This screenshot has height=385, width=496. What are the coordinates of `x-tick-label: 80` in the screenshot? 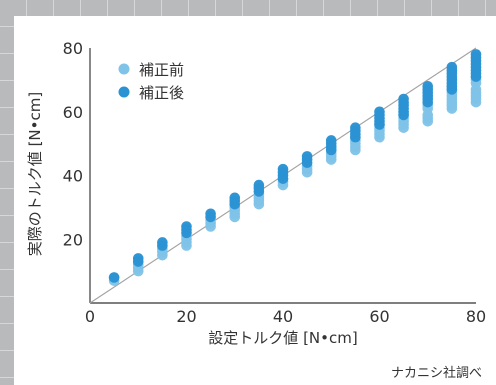 It's located at (476, 316).